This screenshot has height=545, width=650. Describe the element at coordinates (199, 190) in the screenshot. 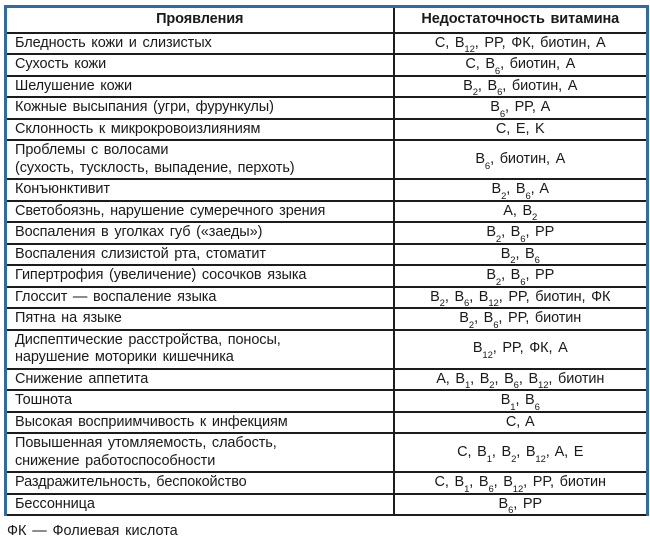

I see `manifestation-cell: Конъюнктивит` at that location.